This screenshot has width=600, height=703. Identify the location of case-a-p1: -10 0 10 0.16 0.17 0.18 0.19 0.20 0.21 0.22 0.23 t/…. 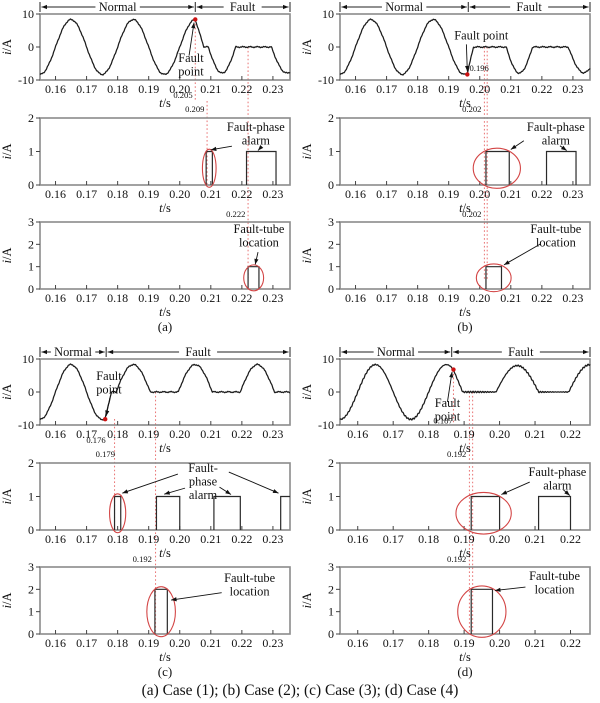
(145, 58).